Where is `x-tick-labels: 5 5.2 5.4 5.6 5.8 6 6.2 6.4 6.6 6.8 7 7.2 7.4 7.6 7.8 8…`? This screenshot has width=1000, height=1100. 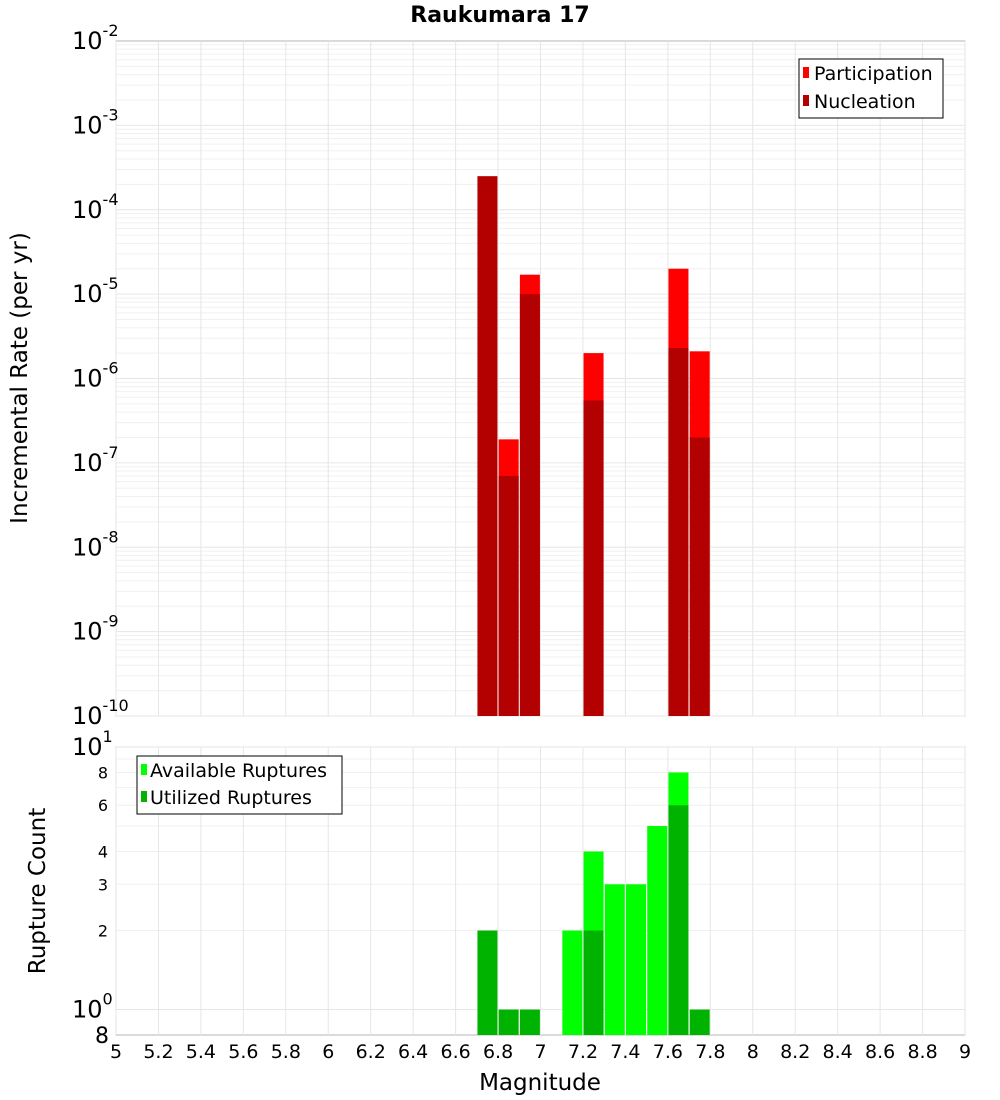 x-tick-labels: 5 5.2 5.4 5.6 5.8 6 6.2 6.4 6.6 6.8 7 7.2 7.4 7.6 7.8 8… is located at coordinates (540, 1052).